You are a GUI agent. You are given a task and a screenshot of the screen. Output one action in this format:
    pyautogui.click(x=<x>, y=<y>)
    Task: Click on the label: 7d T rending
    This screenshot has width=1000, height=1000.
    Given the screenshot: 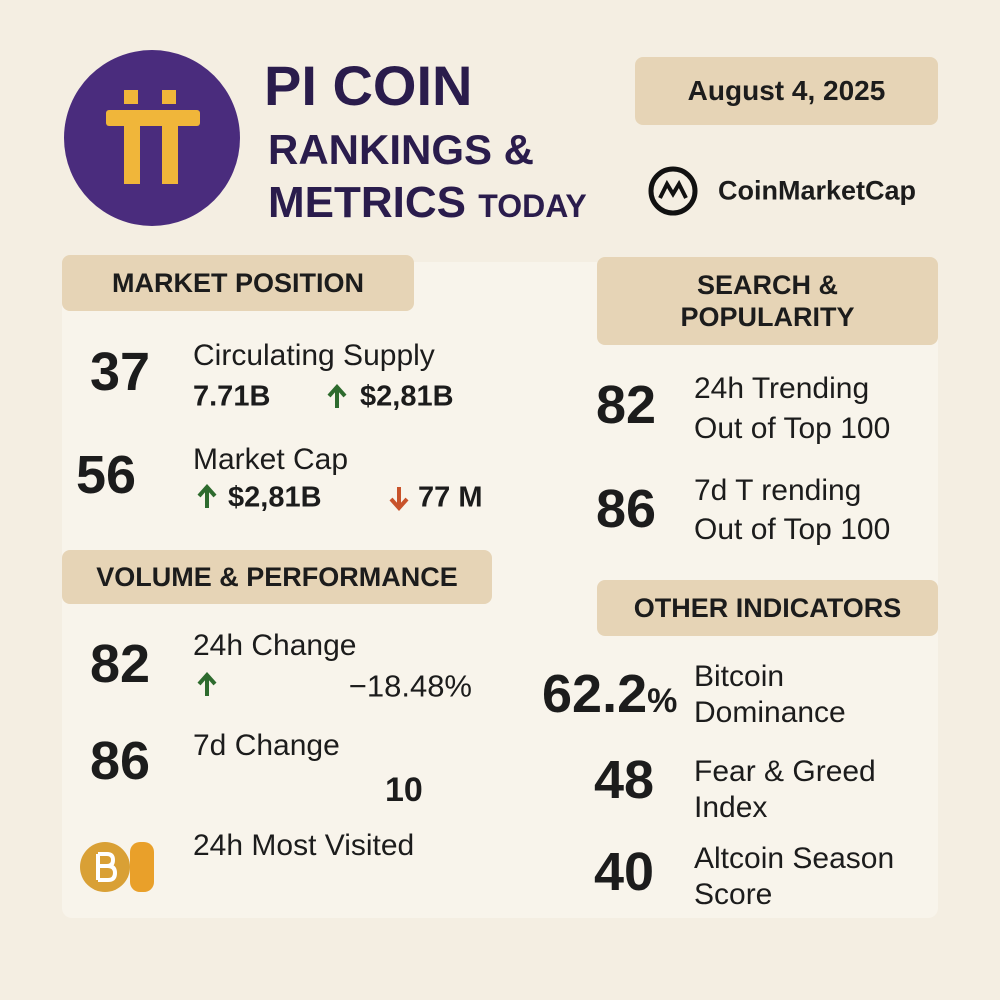 What is the action you would take?
    pyautogui.click(x=778, y=490)
    